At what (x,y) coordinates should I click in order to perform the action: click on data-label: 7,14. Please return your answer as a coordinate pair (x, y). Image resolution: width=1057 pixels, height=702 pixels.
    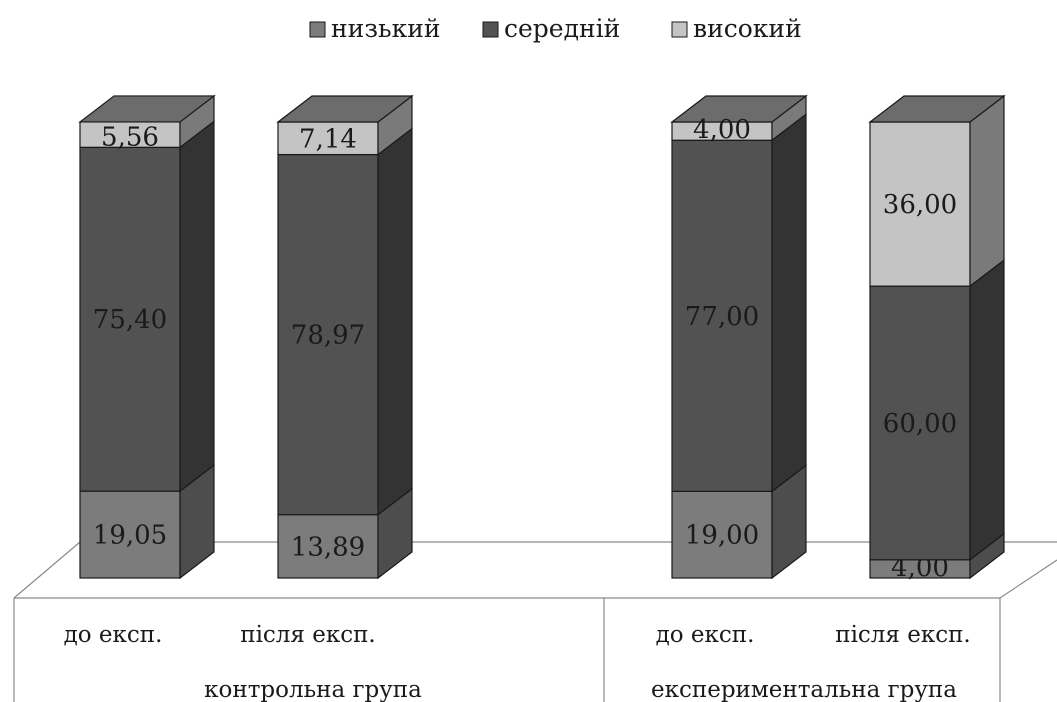
    Looking at the image, I should click on (328, 139).